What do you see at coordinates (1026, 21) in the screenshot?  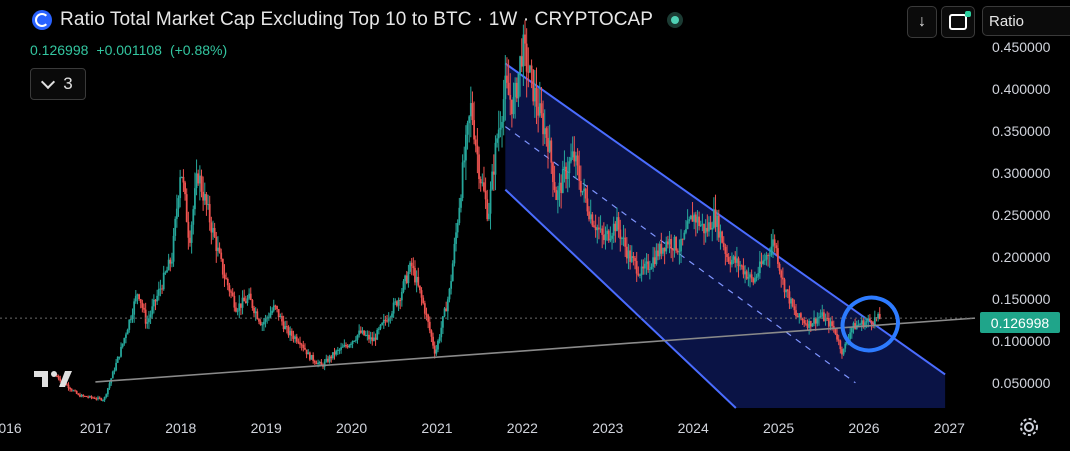 I see `scale-select: Ratio` at bounding box center [1026, 21].